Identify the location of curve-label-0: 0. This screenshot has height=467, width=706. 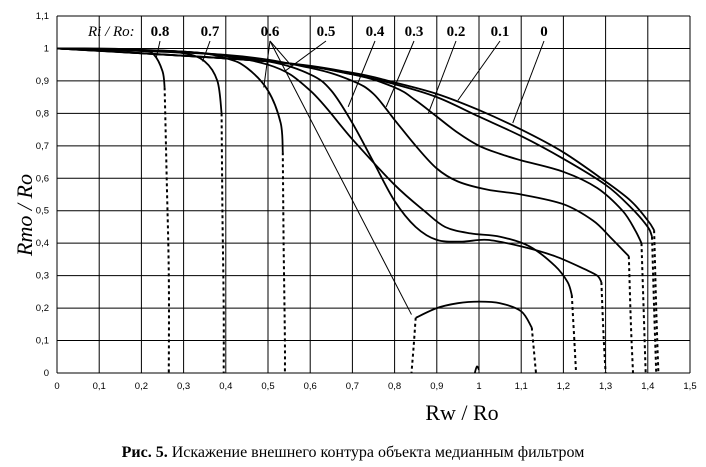
(544, 32).